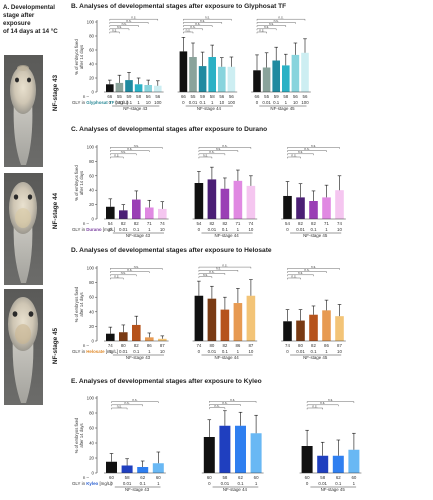 The image size is (433, 500). I want to click on substance-name: Kyleo, so click(92, 483).